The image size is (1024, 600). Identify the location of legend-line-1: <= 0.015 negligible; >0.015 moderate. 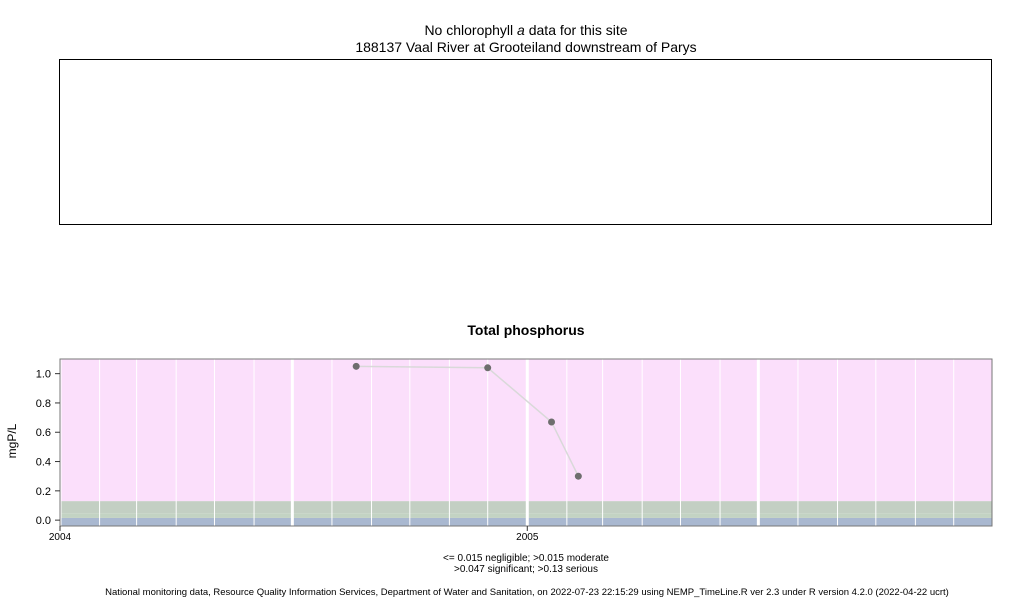
(526, 558).